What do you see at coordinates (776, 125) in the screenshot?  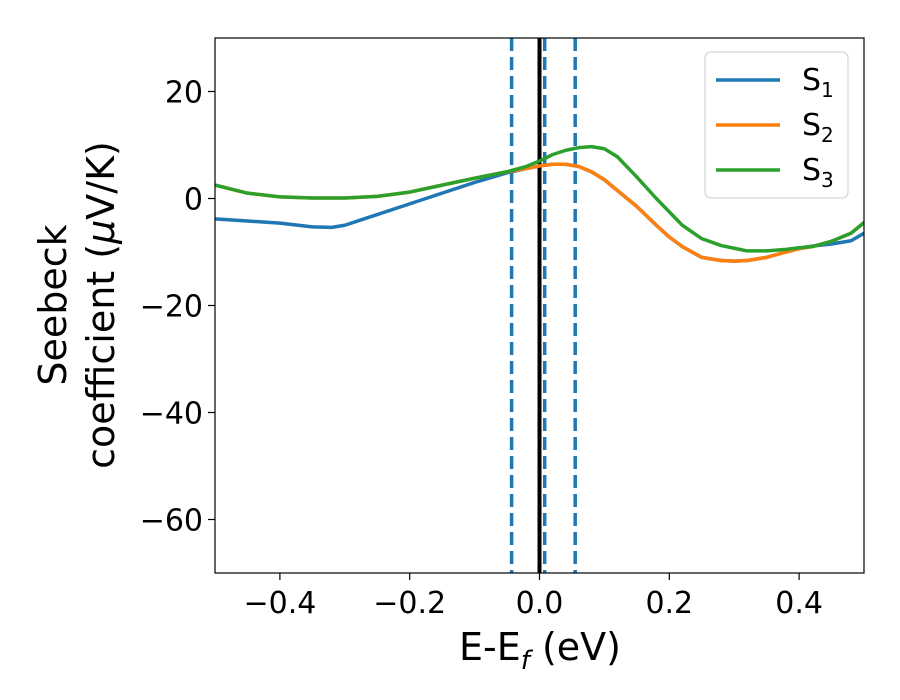 I see `legend: S1 S2 S3` at bounding box center [776, 125].